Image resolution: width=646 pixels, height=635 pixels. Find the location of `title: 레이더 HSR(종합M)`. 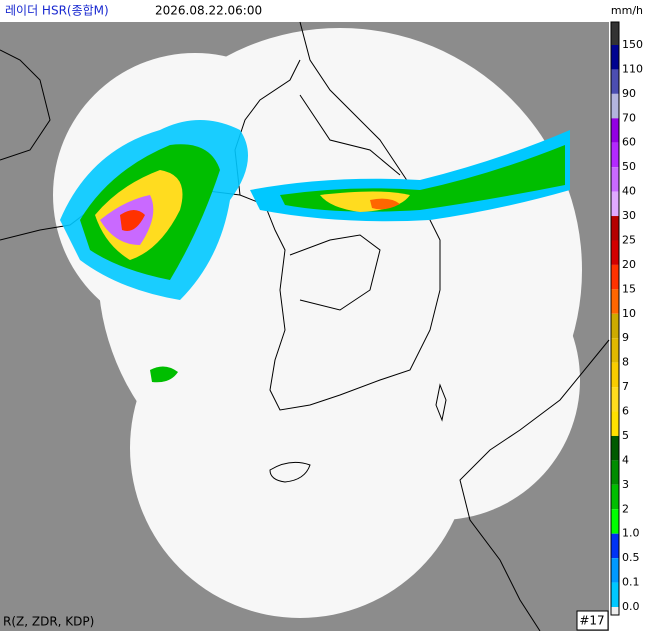

title: 레이더 HSR(종합M) is located at coordinates (57, 11).